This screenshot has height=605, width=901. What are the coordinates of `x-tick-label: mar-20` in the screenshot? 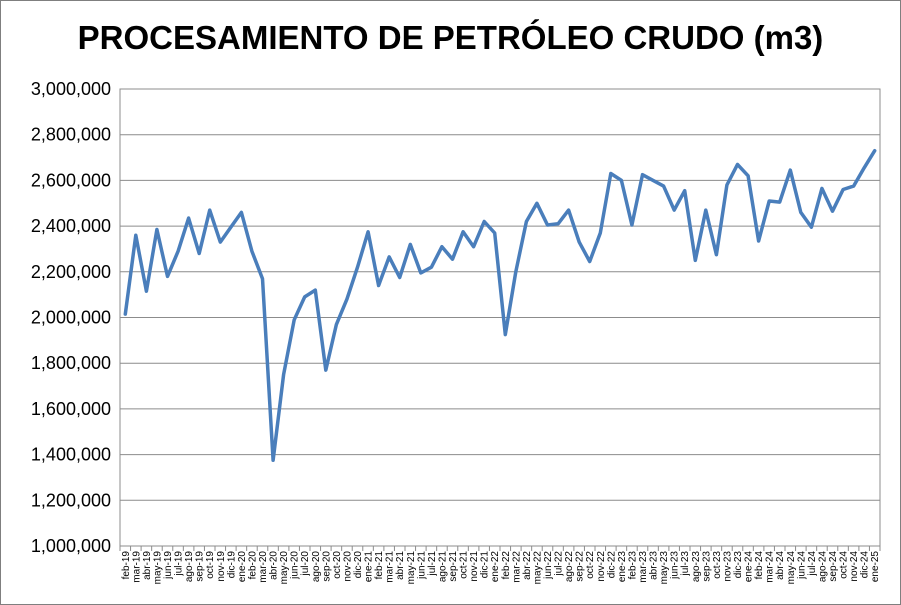 It's located at (263, 567).